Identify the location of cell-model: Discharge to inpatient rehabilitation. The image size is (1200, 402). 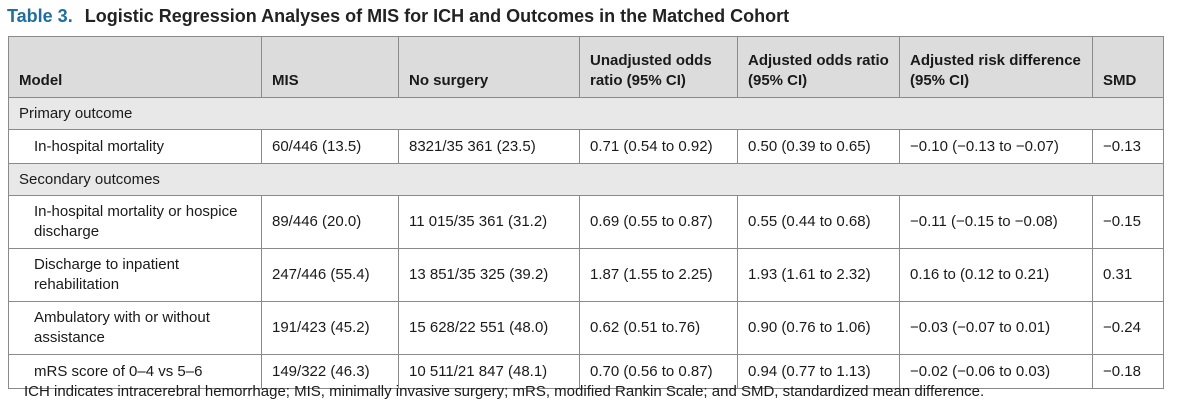
(135, 275).